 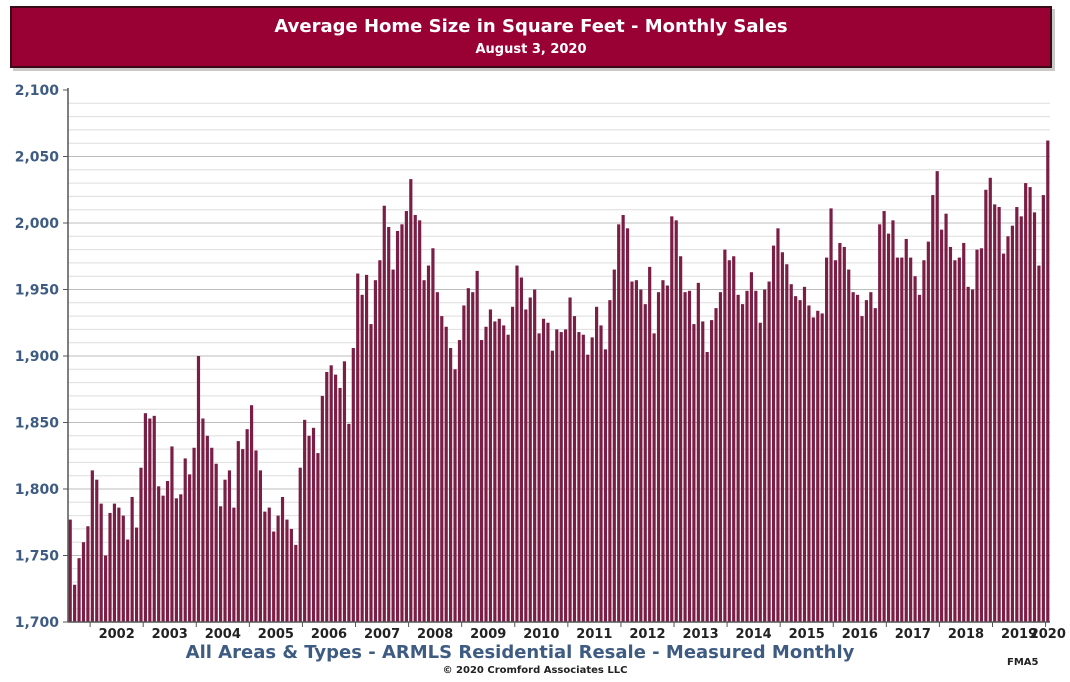 What do you see at coordinates (531, 49) in the screenshot?
I see `chart-subtitle: August 3, 2020` at bounding box center [531, 49].